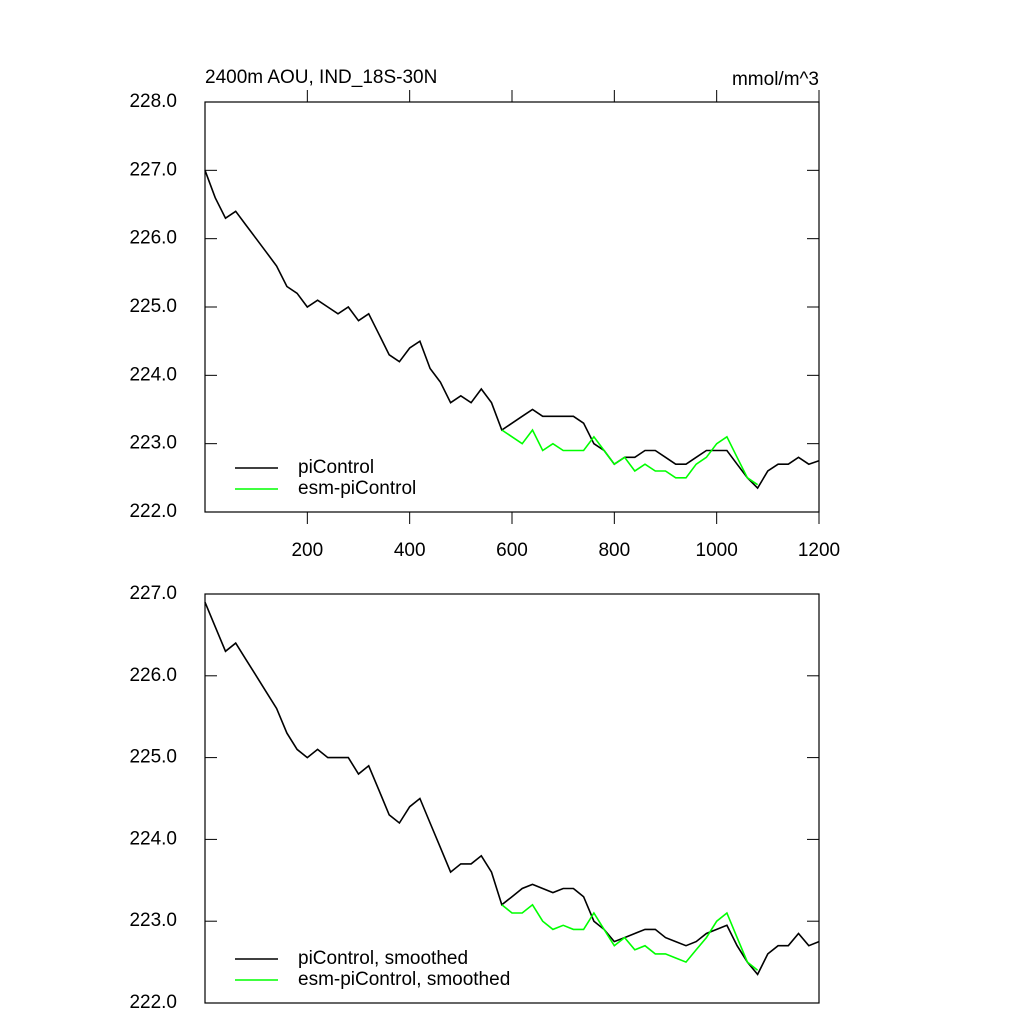  What do you see at coordinates (819, 550) in the screenshot?
I see `x-tick-label: 1200` at bounding box center [819, 550].